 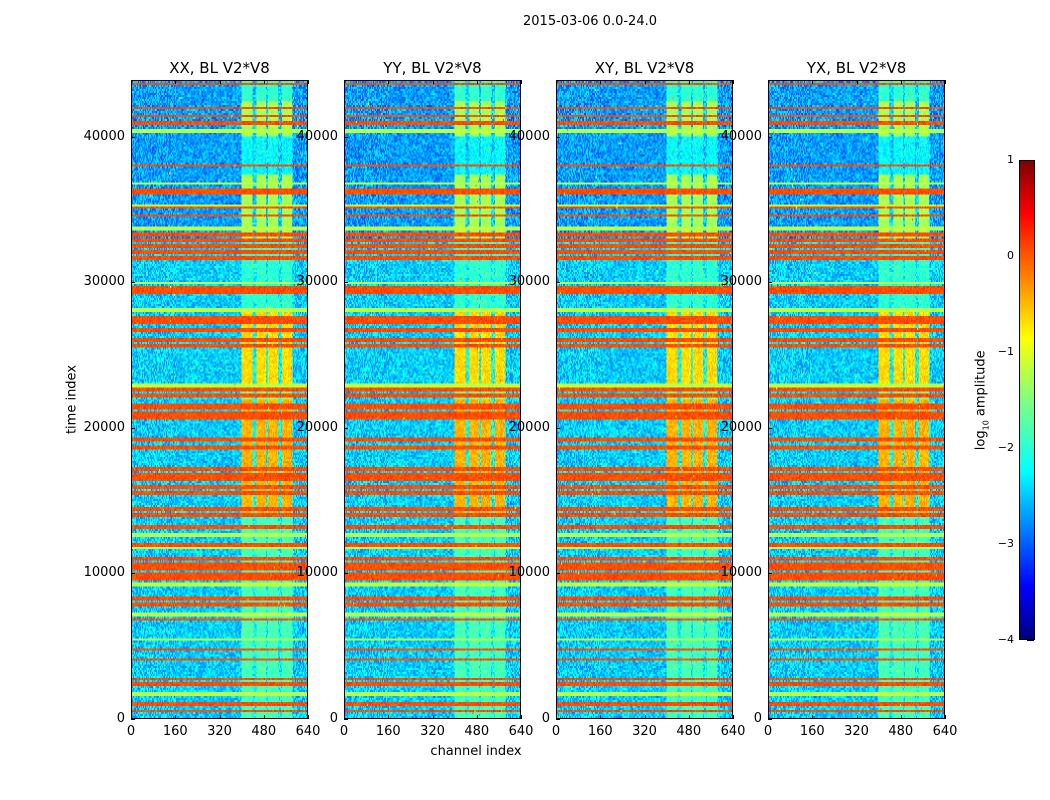 What do you see at coordinates (644, 68) in the screenshot?
I see `panel-title: XY, BL V2*V8` at bounding box center [644, 68].